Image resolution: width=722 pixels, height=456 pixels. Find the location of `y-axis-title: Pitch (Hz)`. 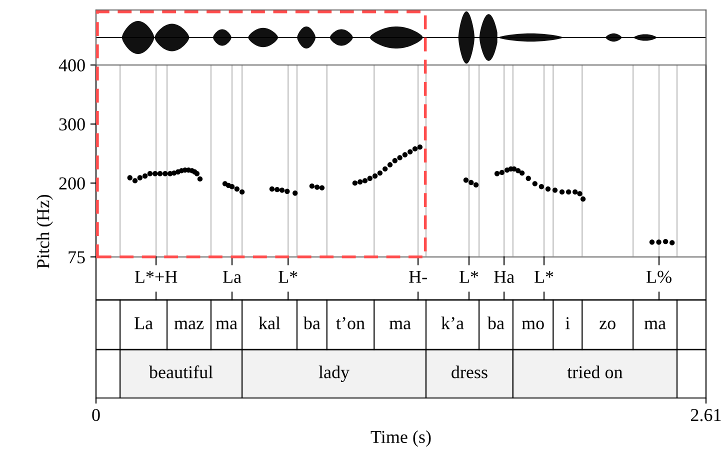

y-axis-title: Pitch (Hz) is located at coordinates (44, 231).